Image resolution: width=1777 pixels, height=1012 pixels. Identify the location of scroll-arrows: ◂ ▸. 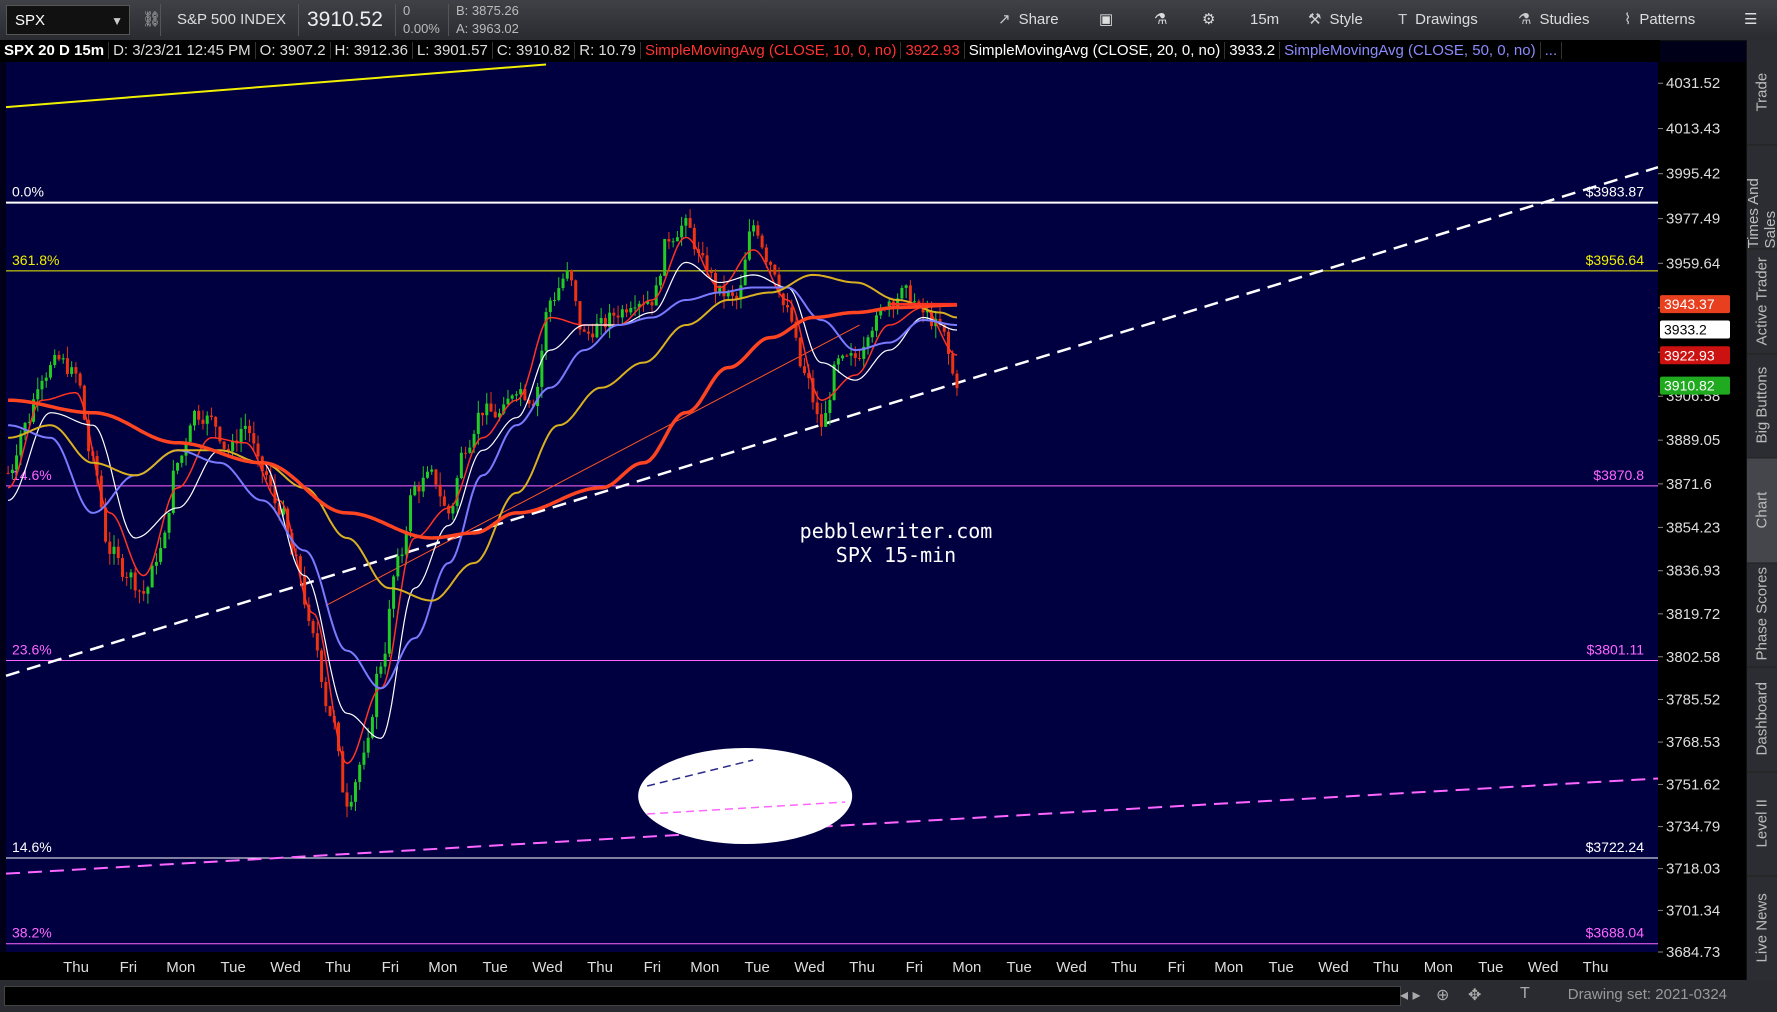
(1410, 995).